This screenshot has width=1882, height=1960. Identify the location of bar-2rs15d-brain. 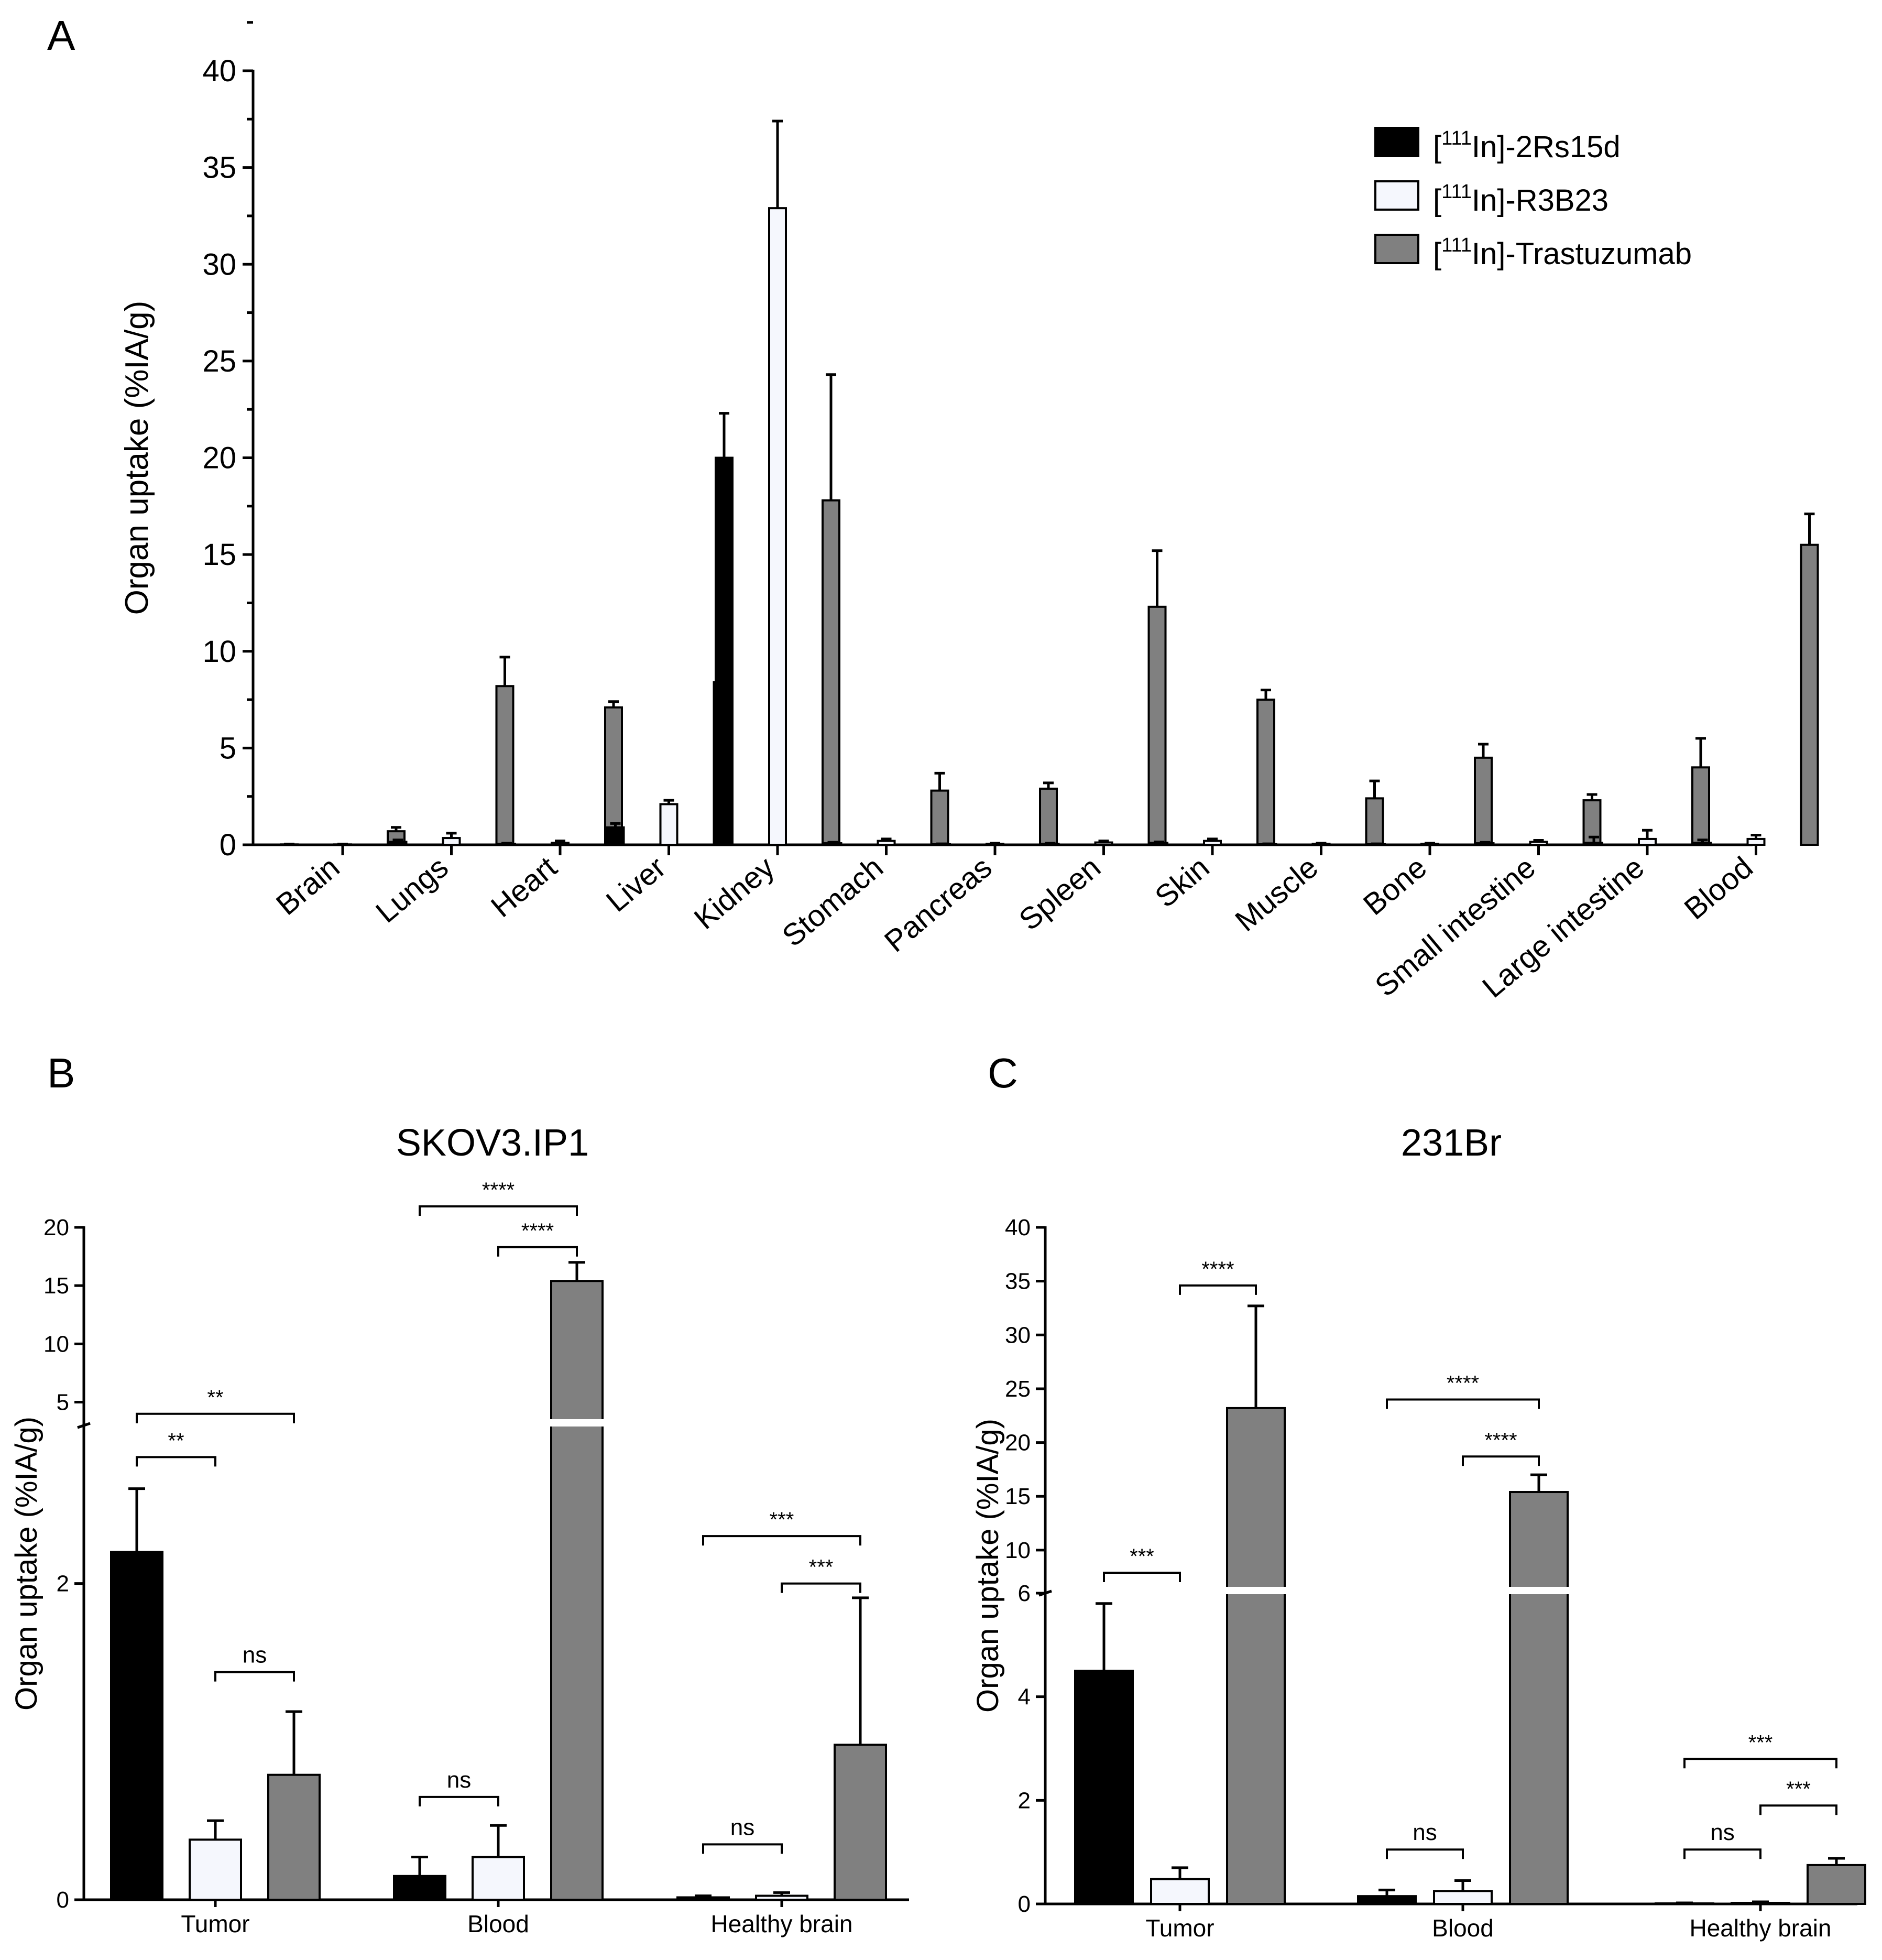
(289, 844).